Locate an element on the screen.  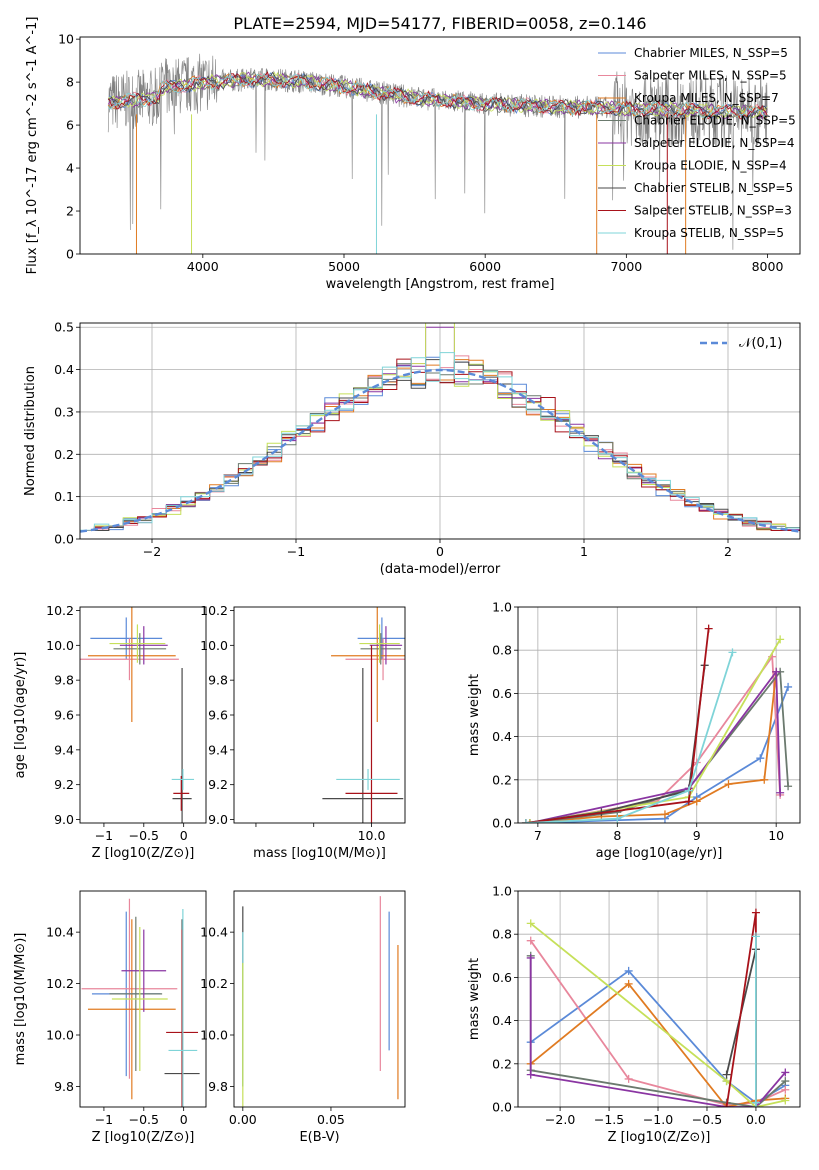
y-tick-label: 9.0 is located at coordinates (64, 819).